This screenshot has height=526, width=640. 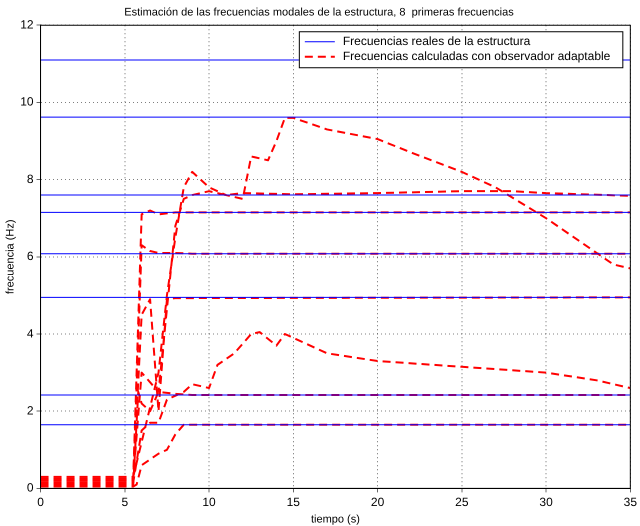 I want to click on y-tick-label: 2, so click(x=30, y=411).